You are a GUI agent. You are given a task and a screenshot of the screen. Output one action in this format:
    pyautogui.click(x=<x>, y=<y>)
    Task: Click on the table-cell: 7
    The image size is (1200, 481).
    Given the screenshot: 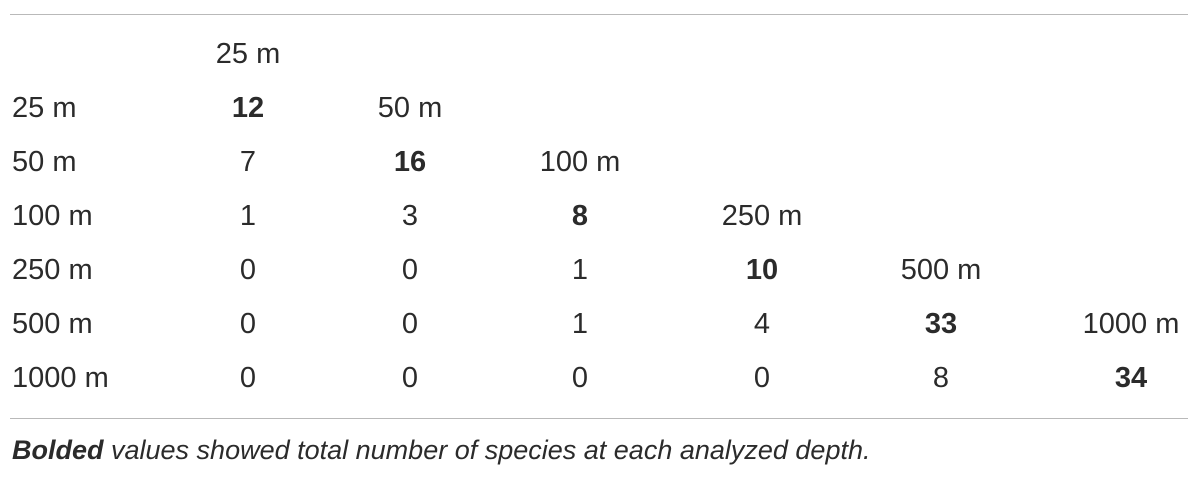 What is the action you would take?
    pyautogui.click(x=248, y=162)
    